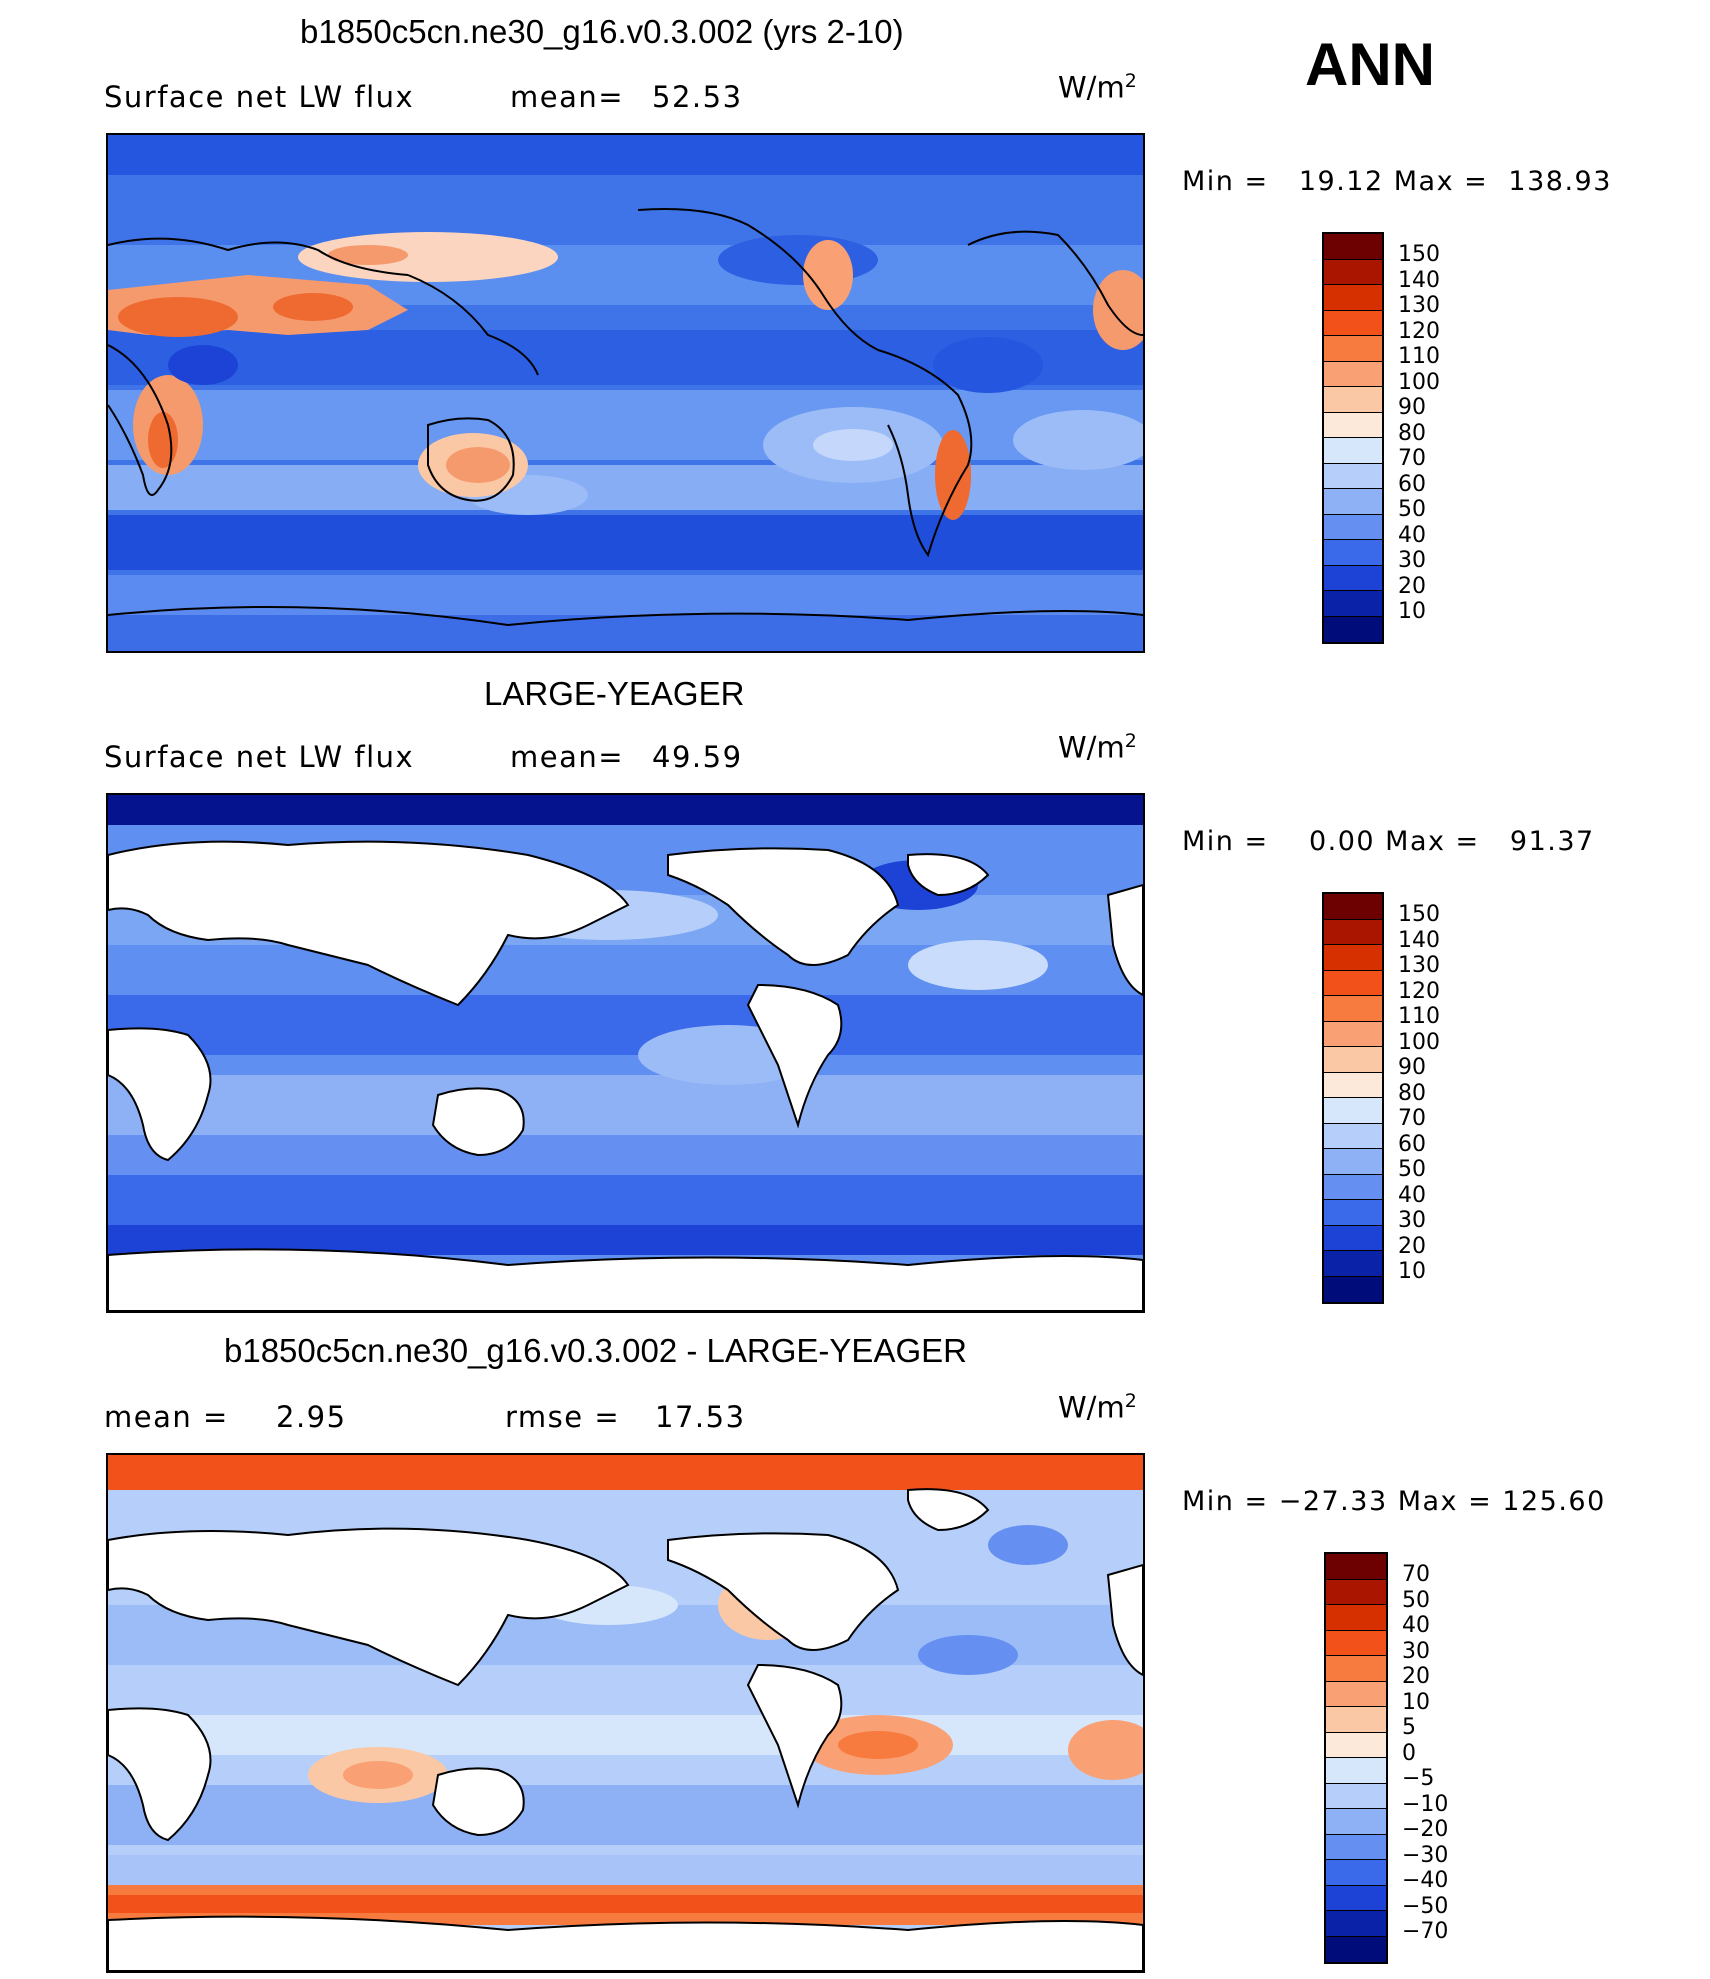 The width and height of the screenshot is (1710, 1979). What do you see at coordinates (1097, 1407) in the screenshot?
I see `panel-3-units: W/m2` at bounding box center [1097, 1407].